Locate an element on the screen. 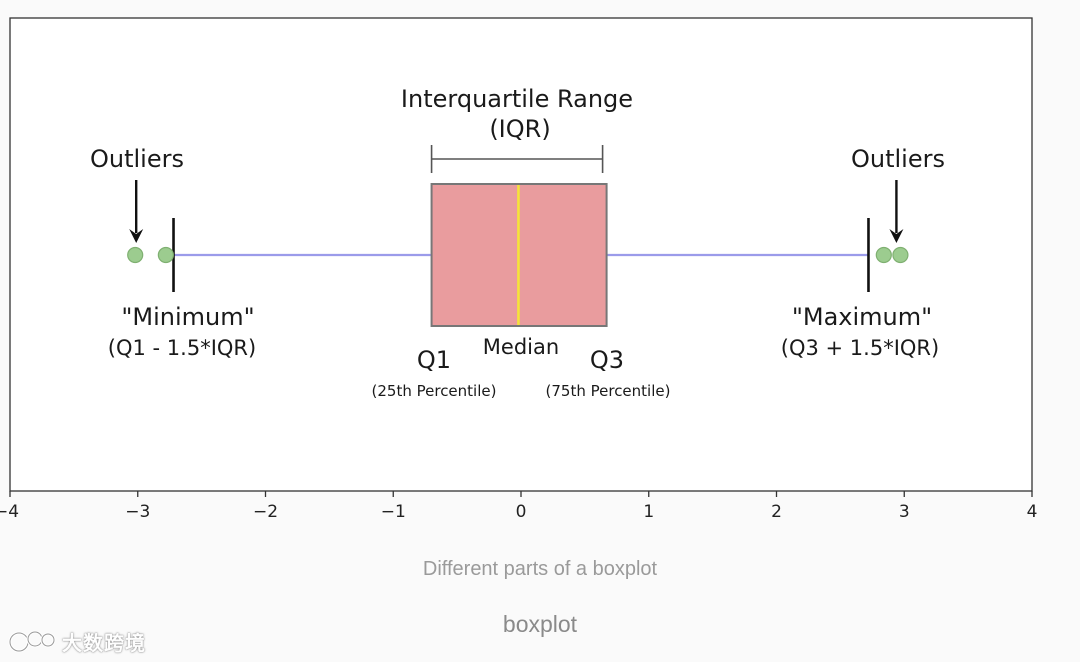 The width and height of the screenshot is (1080, 662). x-tick-label-6: 2 is located at coordinates (776, 512).